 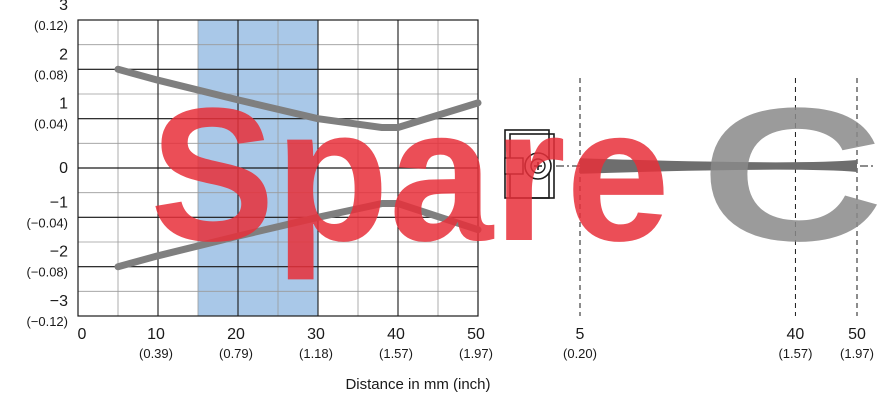 What do you see at coordinates (580, 353) in the screenshot?
I see `right-x-tick-inch-label: (0.20)` at bounding box center [580, 353].